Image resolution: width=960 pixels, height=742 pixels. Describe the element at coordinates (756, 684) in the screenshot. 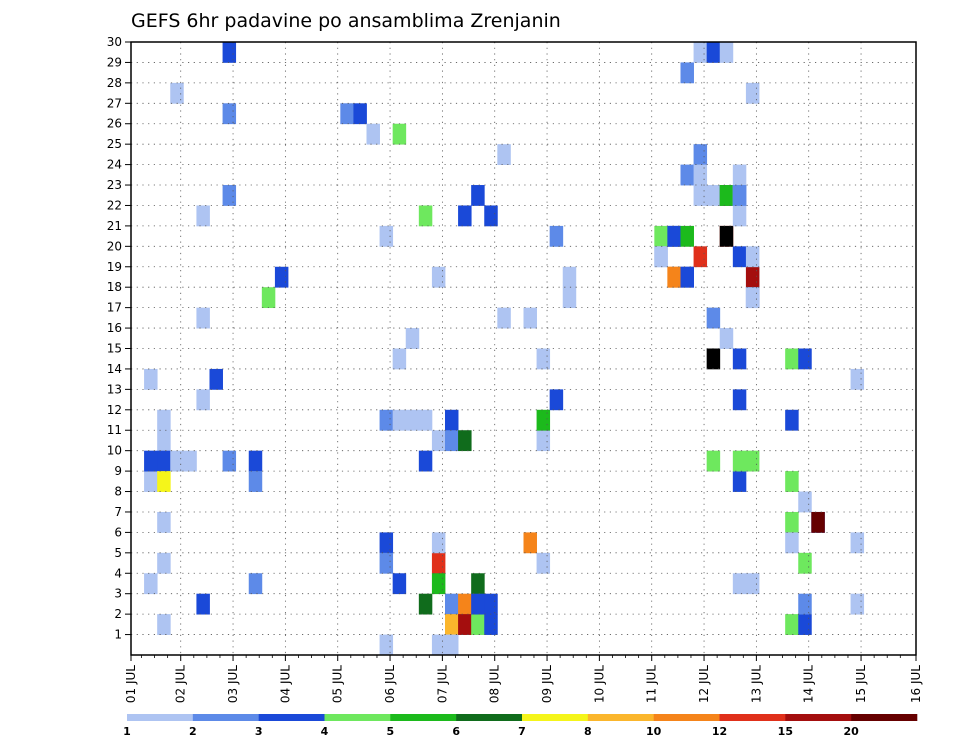

I see `x-tick-label: 13 JUL` at that location.